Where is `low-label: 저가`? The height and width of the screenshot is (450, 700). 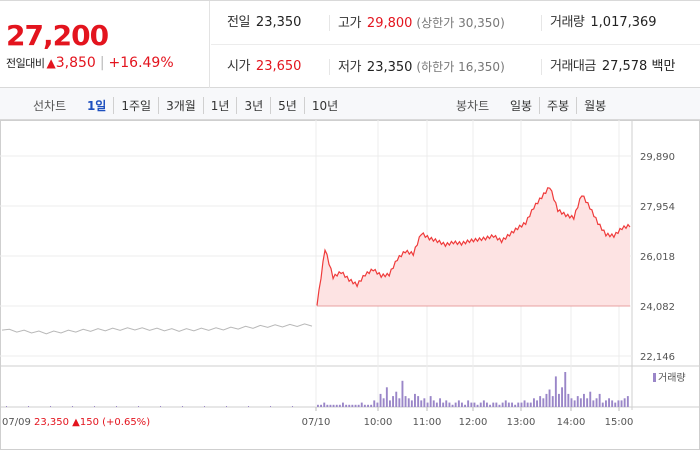
low-label: 저가 is located at coordinates (349, 67).